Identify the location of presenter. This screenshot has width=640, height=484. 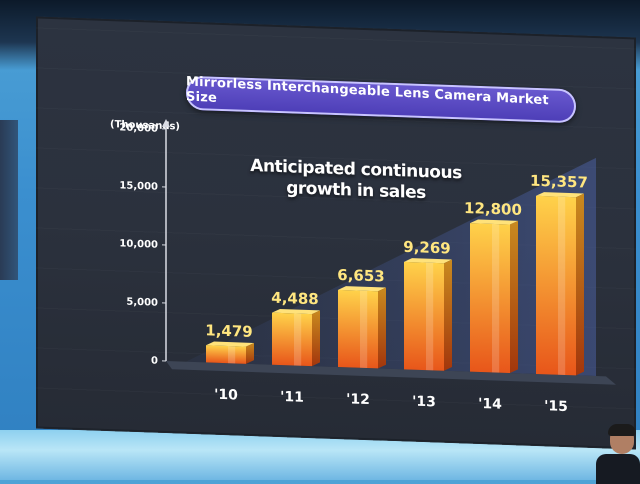
(618, 454).